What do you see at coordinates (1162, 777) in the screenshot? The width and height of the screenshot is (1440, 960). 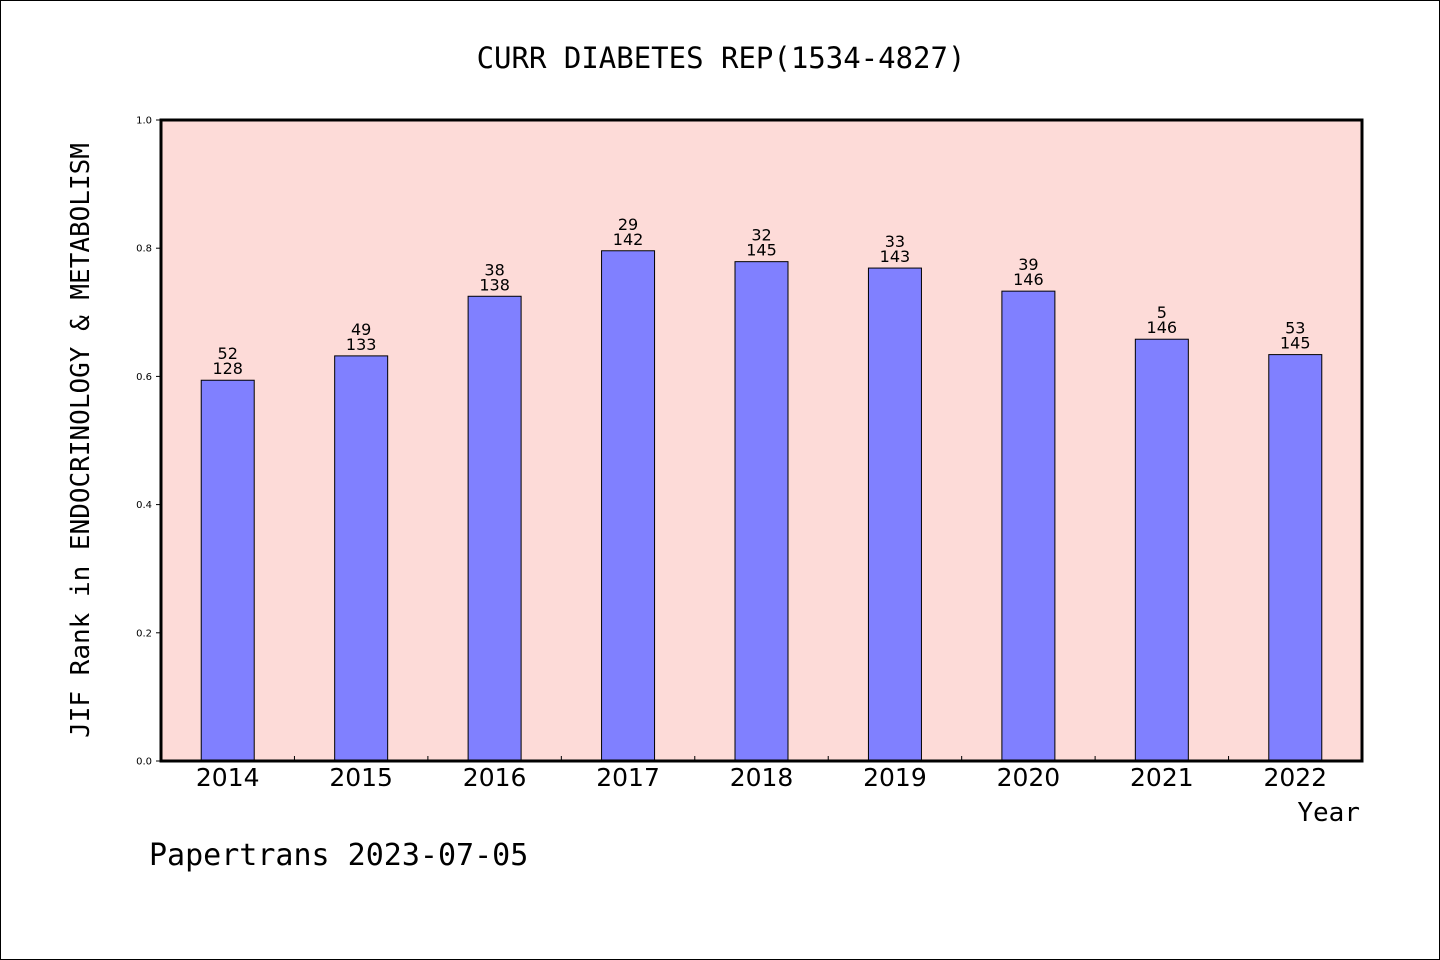 I see `x-tick-label: 2021` at bounding box center [1162, 777].